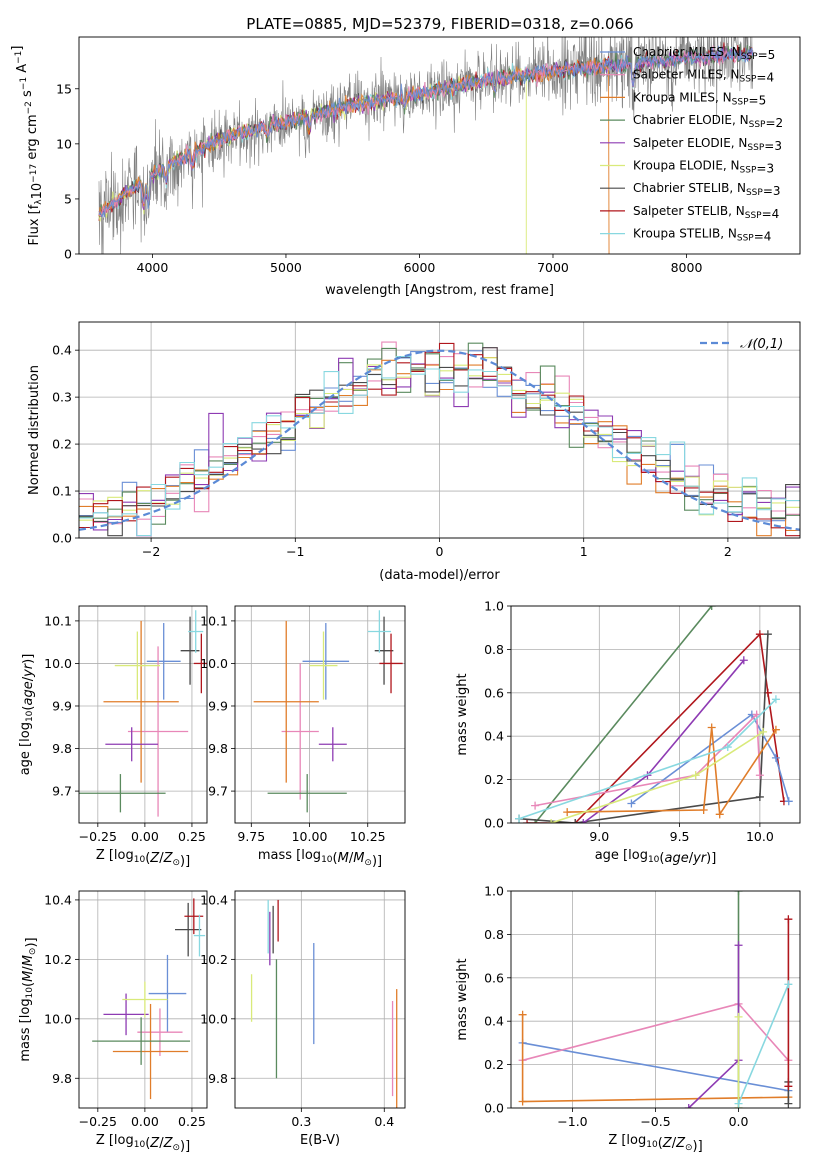  Describe the element at coordinates (704, 53) in the screenshot. I see `legend-label: Chabrier MILES, NSSP=5` at that location.